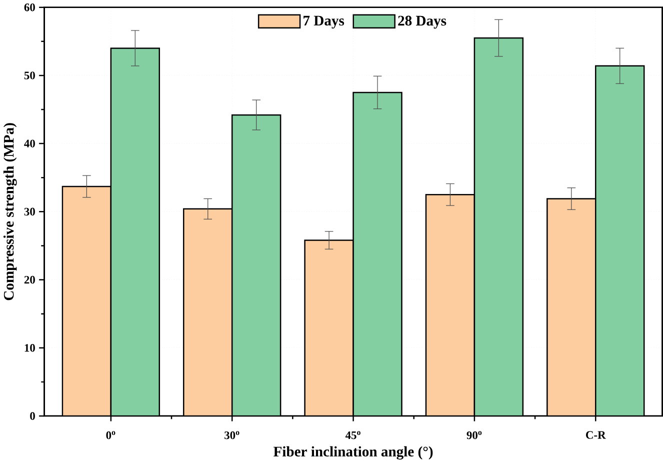 The width and height of the screenshot is (663, 463). Describe the element at coordinates (32, 416) in the screenshot. I see `y-tick-label: 0` at that location.